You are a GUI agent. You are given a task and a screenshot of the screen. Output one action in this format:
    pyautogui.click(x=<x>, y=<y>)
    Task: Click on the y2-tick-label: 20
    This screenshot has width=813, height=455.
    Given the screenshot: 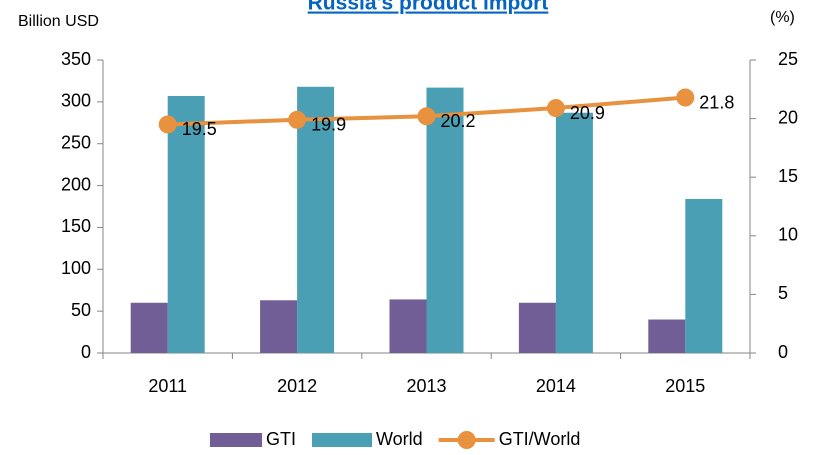 What is the action you would take?
    pyautogui.click(x=788, y=117)
    